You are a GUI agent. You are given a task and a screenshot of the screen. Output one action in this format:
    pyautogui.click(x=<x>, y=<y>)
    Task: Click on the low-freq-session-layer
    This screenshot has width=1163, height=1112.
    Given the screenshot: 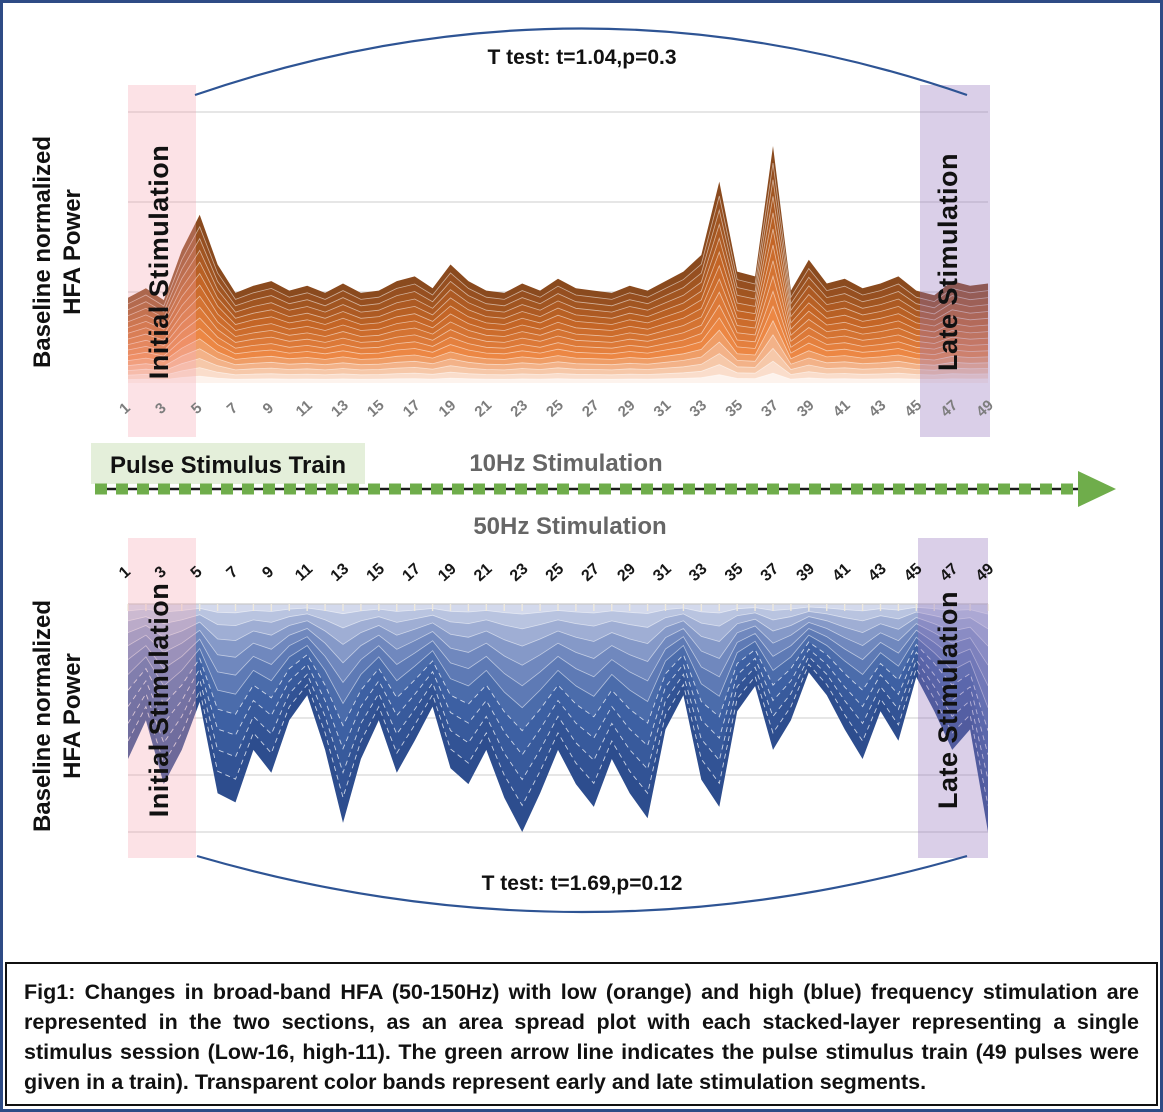 What is the action you would take?
    pyautogui.click(x=558, y=378)
    